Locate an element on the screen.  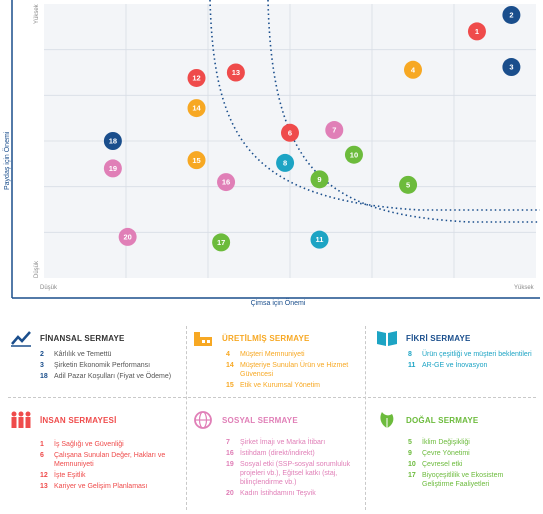
item-number: 14 is located at coordinates (233, 370).